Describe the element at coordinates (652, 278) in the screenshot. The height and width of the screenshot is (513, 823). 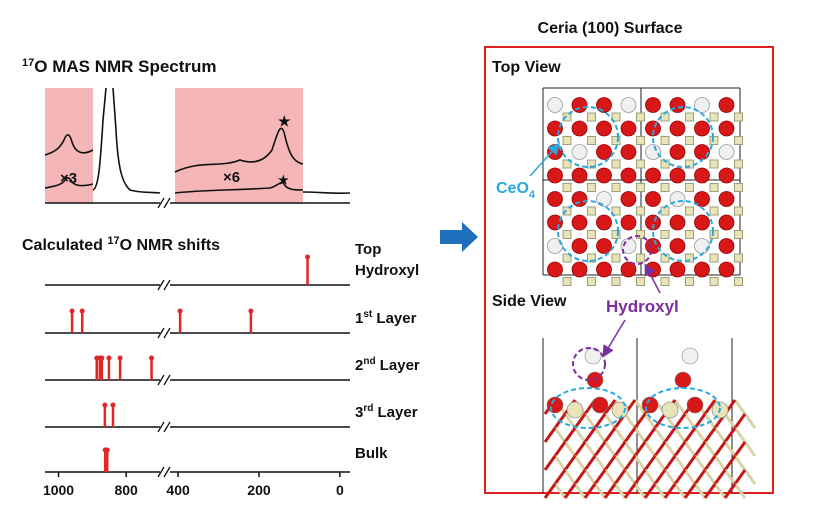
I see `pointer` at that location.